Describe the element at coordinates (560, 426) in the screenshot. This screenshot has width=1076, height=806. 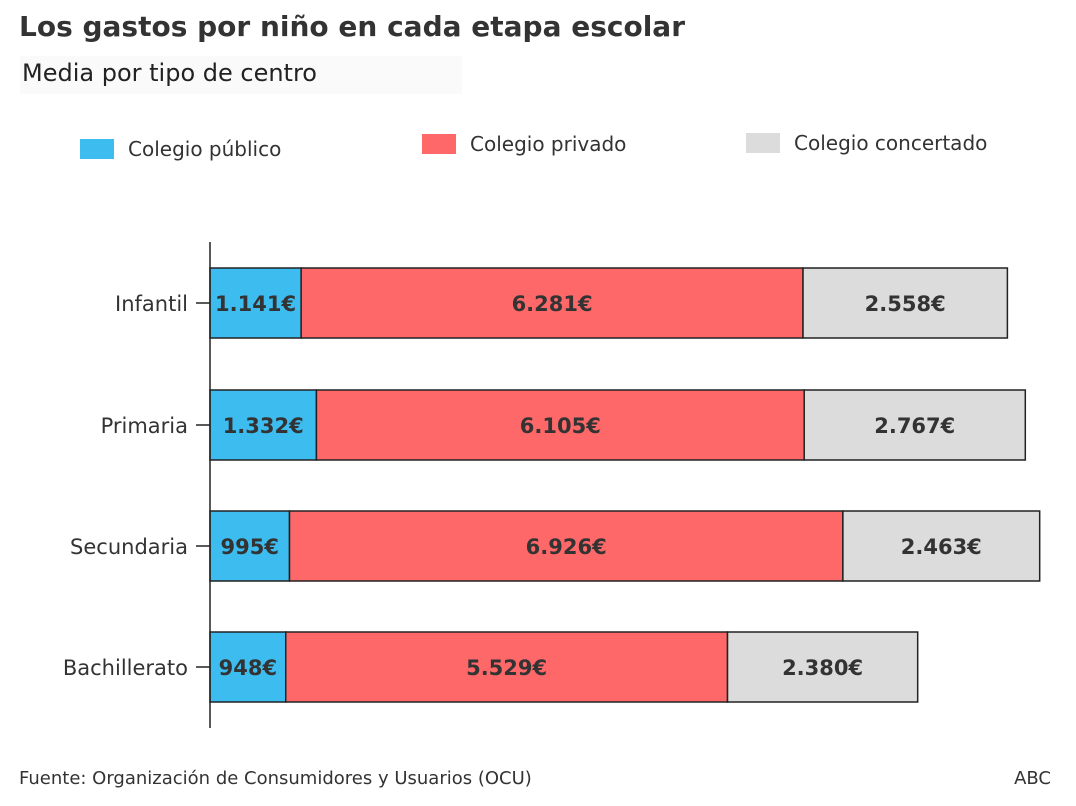
I see `bar-label-primaria-colegio-privado: 6.105€` at that location.